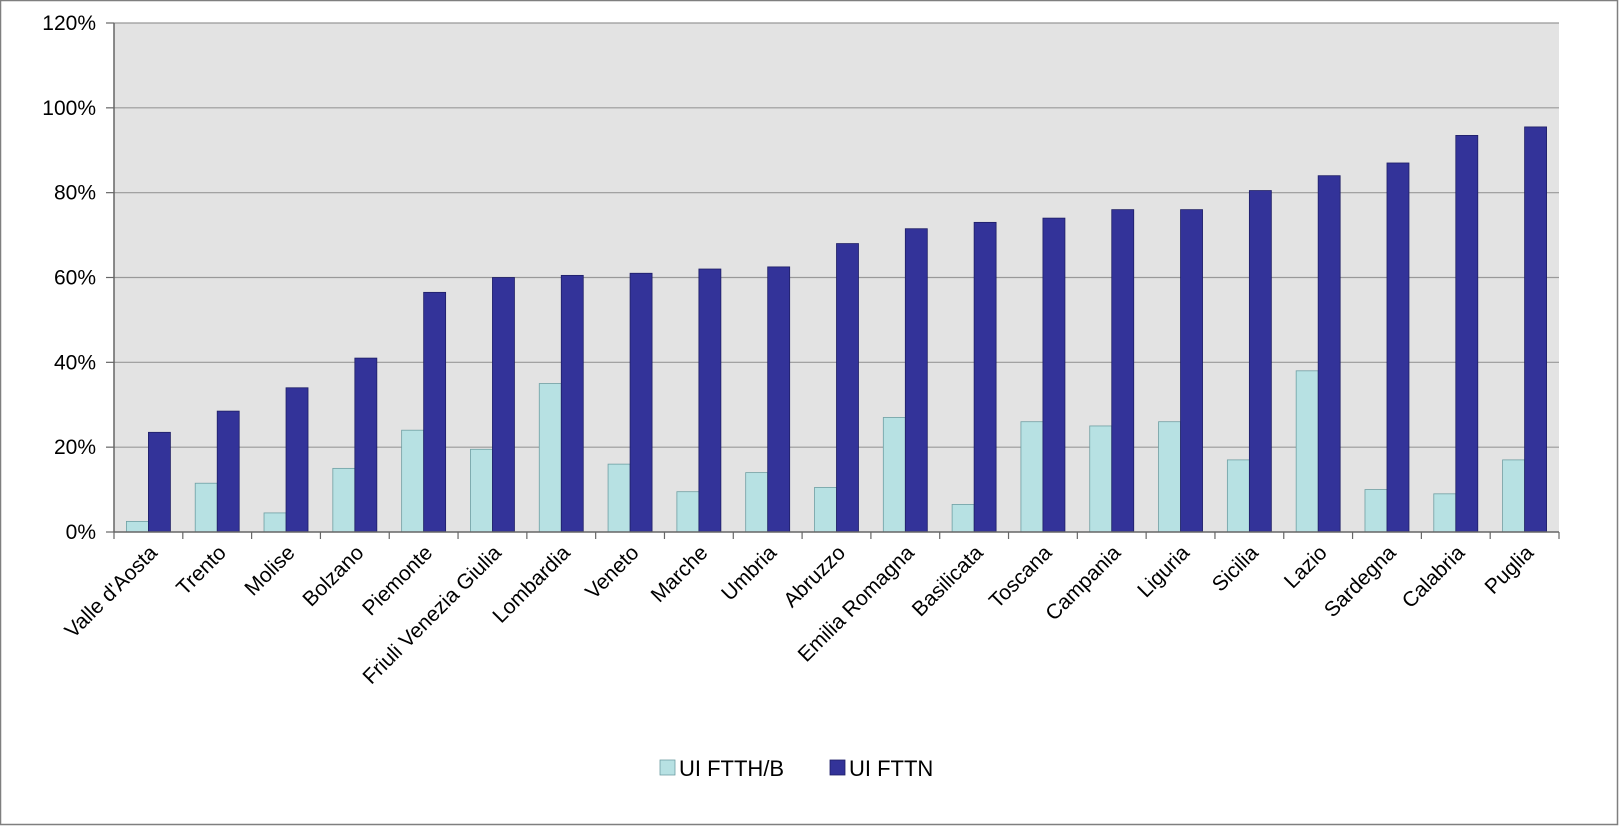 Image resolution: width=1619 pixels, height=831 pixels. Describe the element at coordinates (731, 768) in the screenshot. I see `legend-label: UI FTTH/B` at that location.